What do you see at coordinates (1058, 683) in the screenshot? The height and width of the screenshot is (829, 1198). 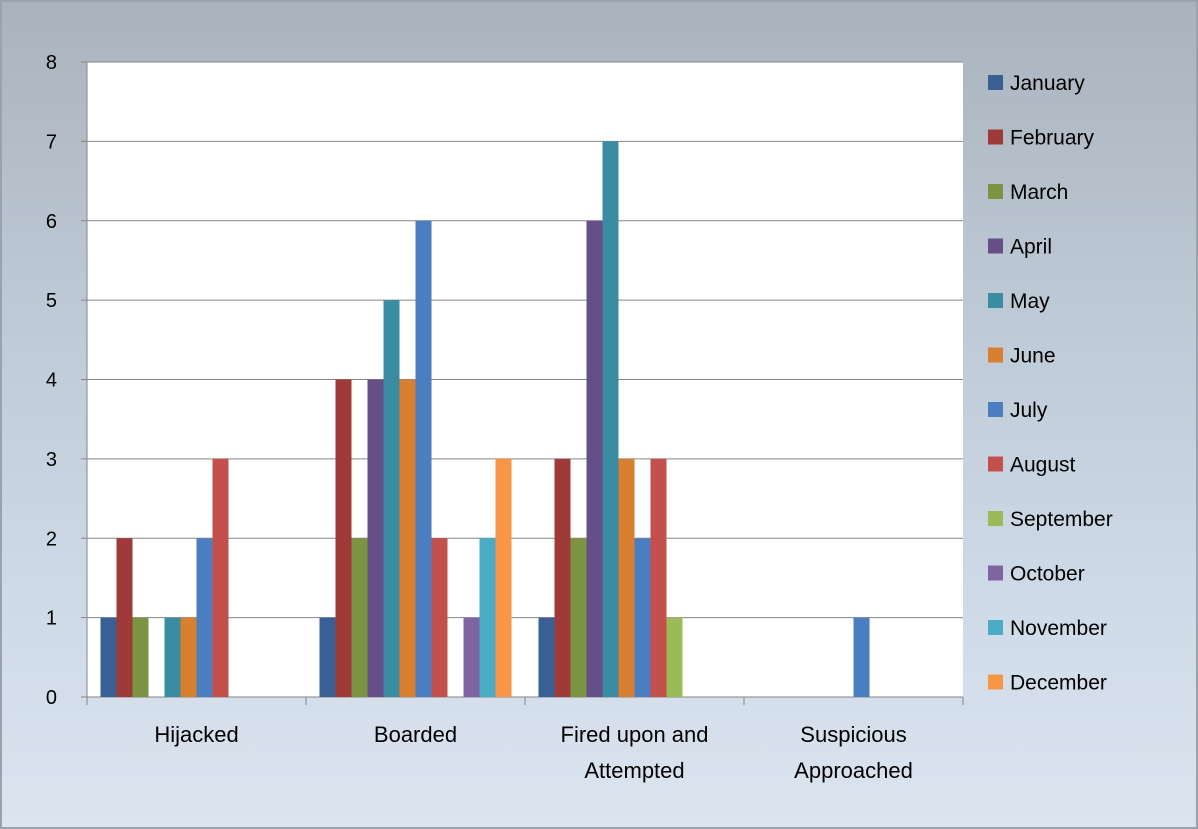 I see `legend-label: December` at bounding box center [1058, 683].